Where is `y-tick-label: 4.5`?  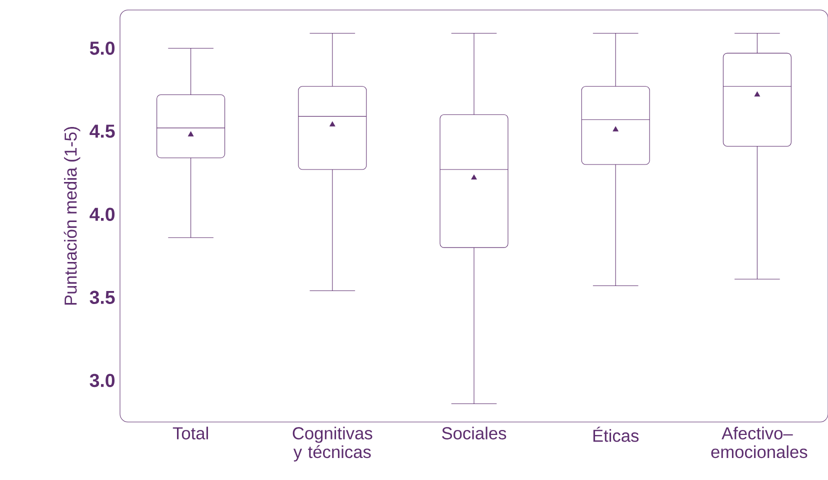 y-tick-label: 4.5 is located at coordinates (102, 131).